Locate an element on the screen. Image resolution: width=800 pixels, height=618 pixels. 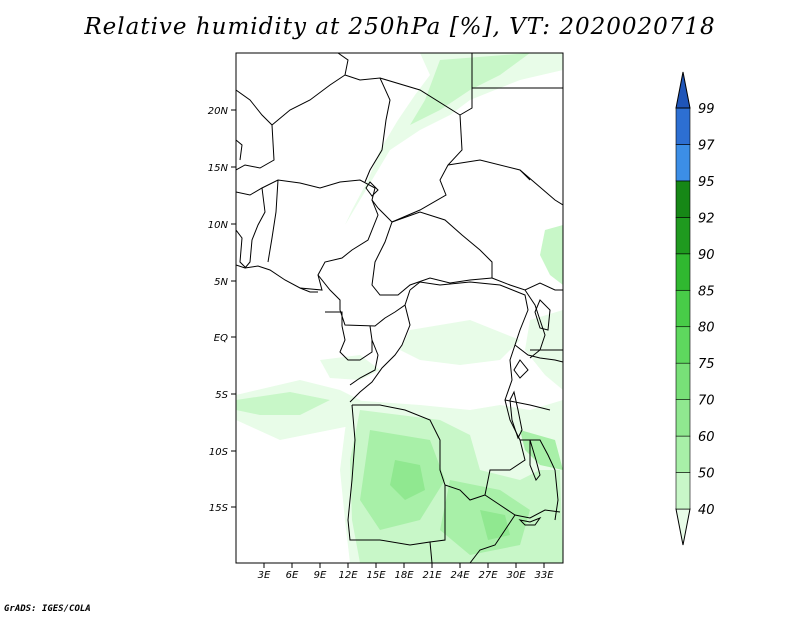
colorbar-label: 70 is located at coordinates (706, 401).